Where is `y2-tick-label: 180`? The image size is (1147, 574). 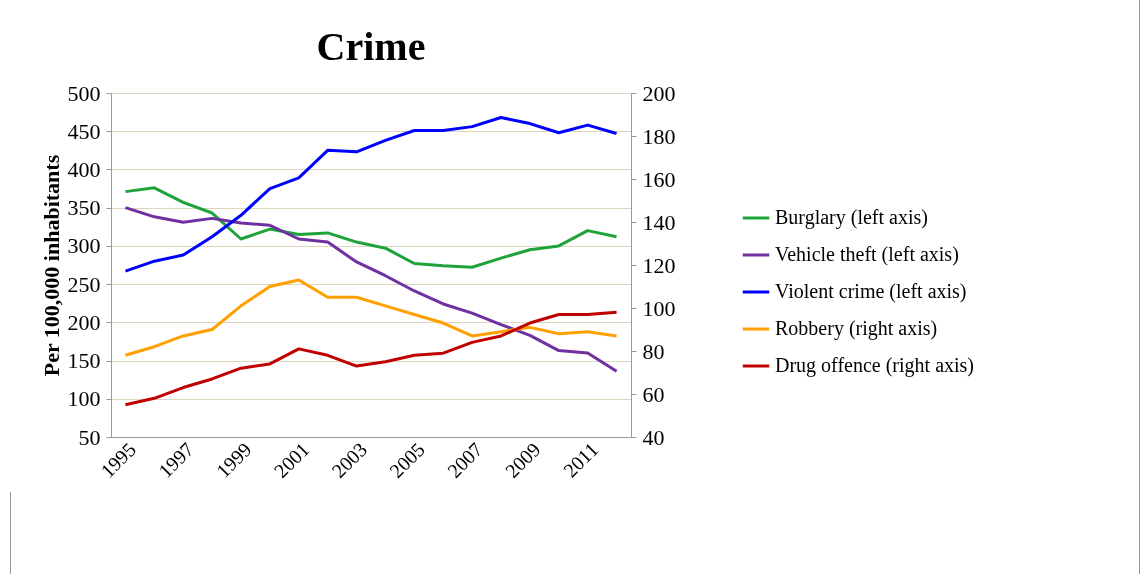
y2-tick-label: 180 is located at coordinates (659, 136).